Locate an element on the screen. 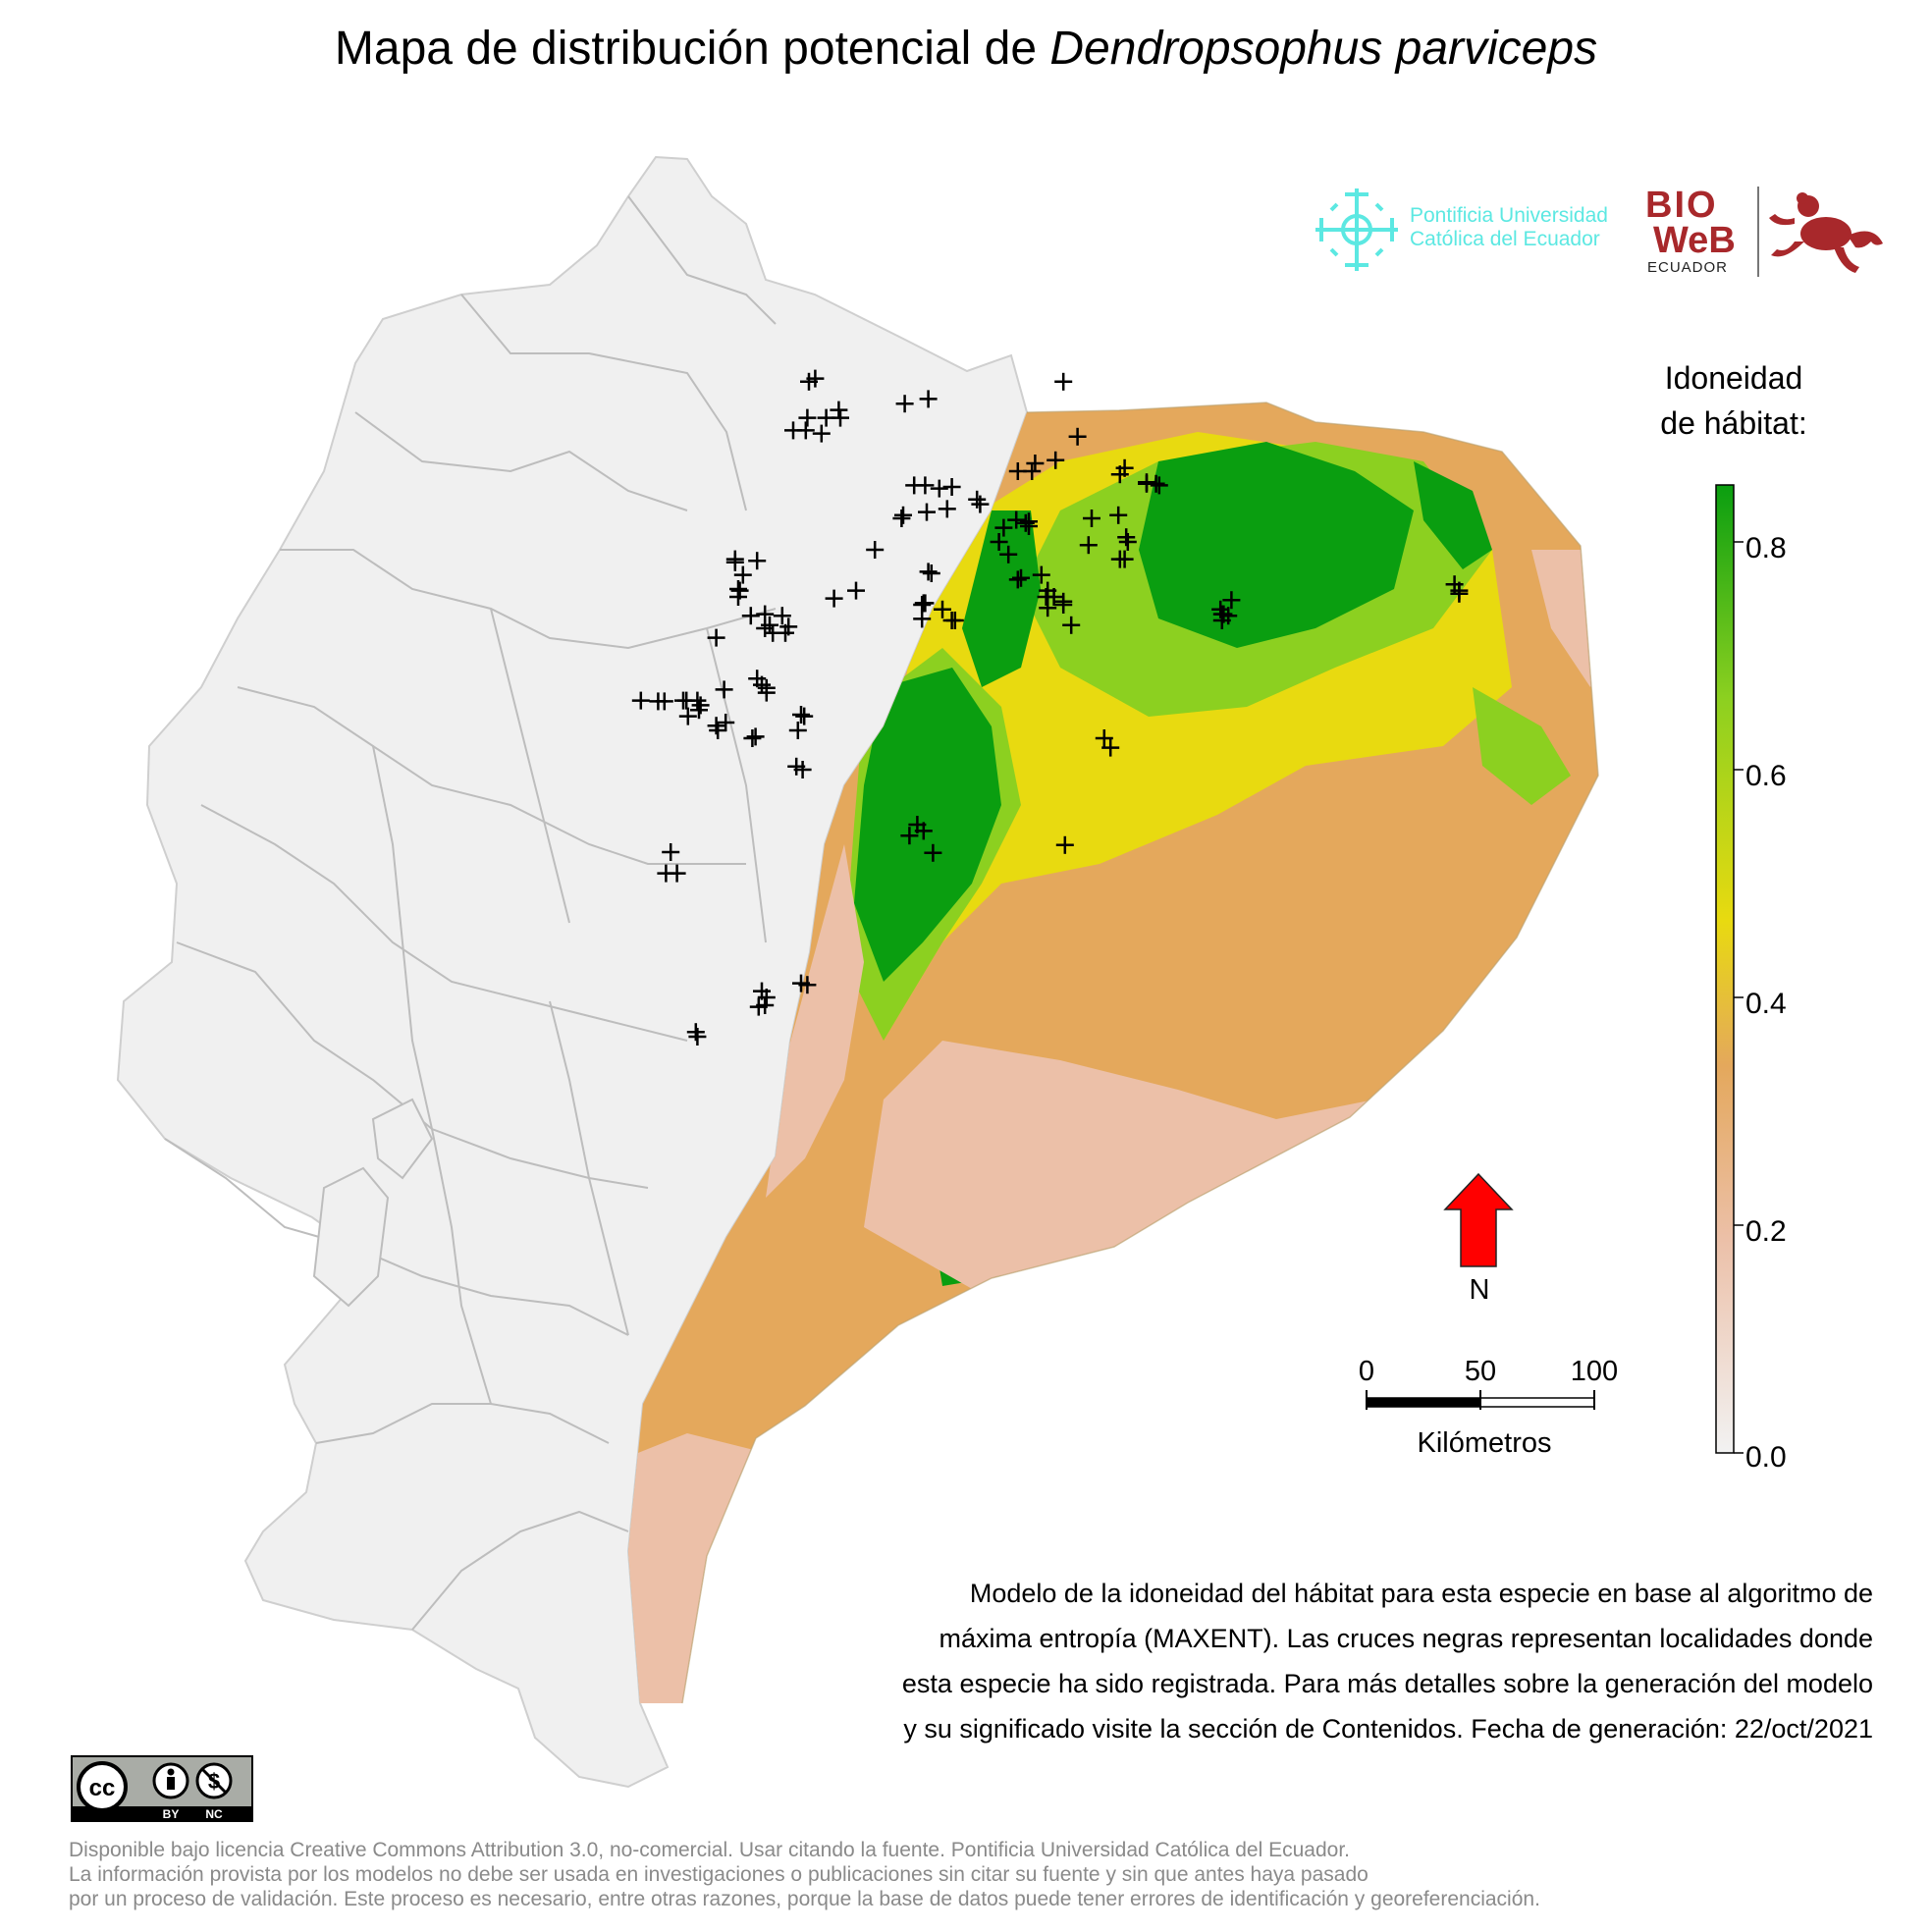 Image resolution: width=1932 pixels, height=1932 pixels. north-arrow-shape is located at coordinates (1478, 1219).